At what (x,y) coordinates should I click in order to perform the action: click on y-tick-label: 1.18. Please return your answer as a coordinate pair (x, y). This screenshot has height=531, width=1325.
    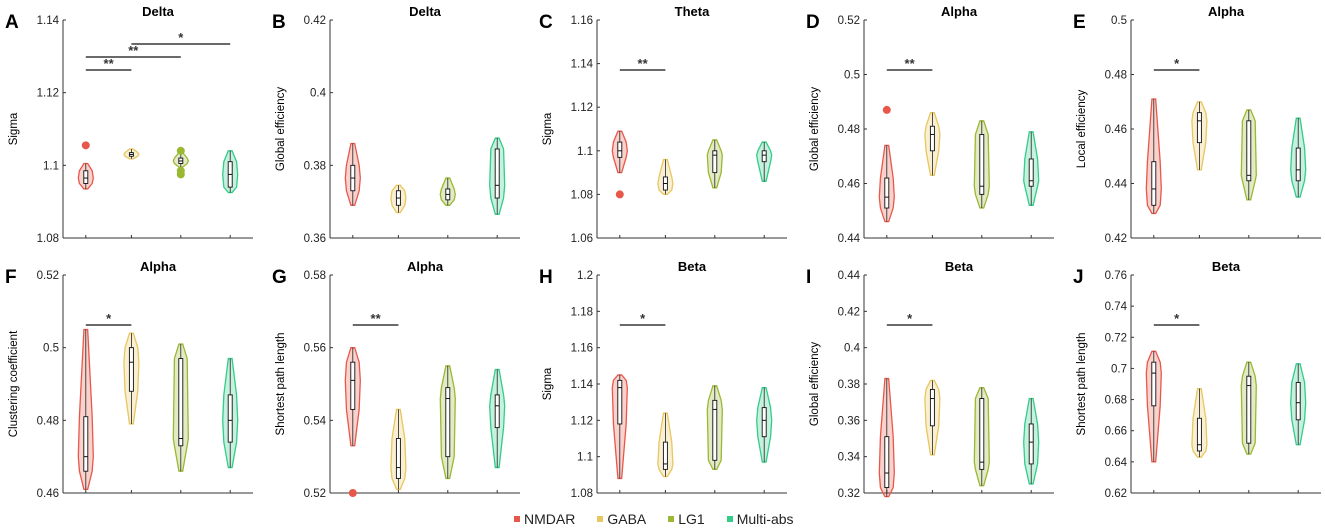
    Looking at the image, I should click on (582, 312).